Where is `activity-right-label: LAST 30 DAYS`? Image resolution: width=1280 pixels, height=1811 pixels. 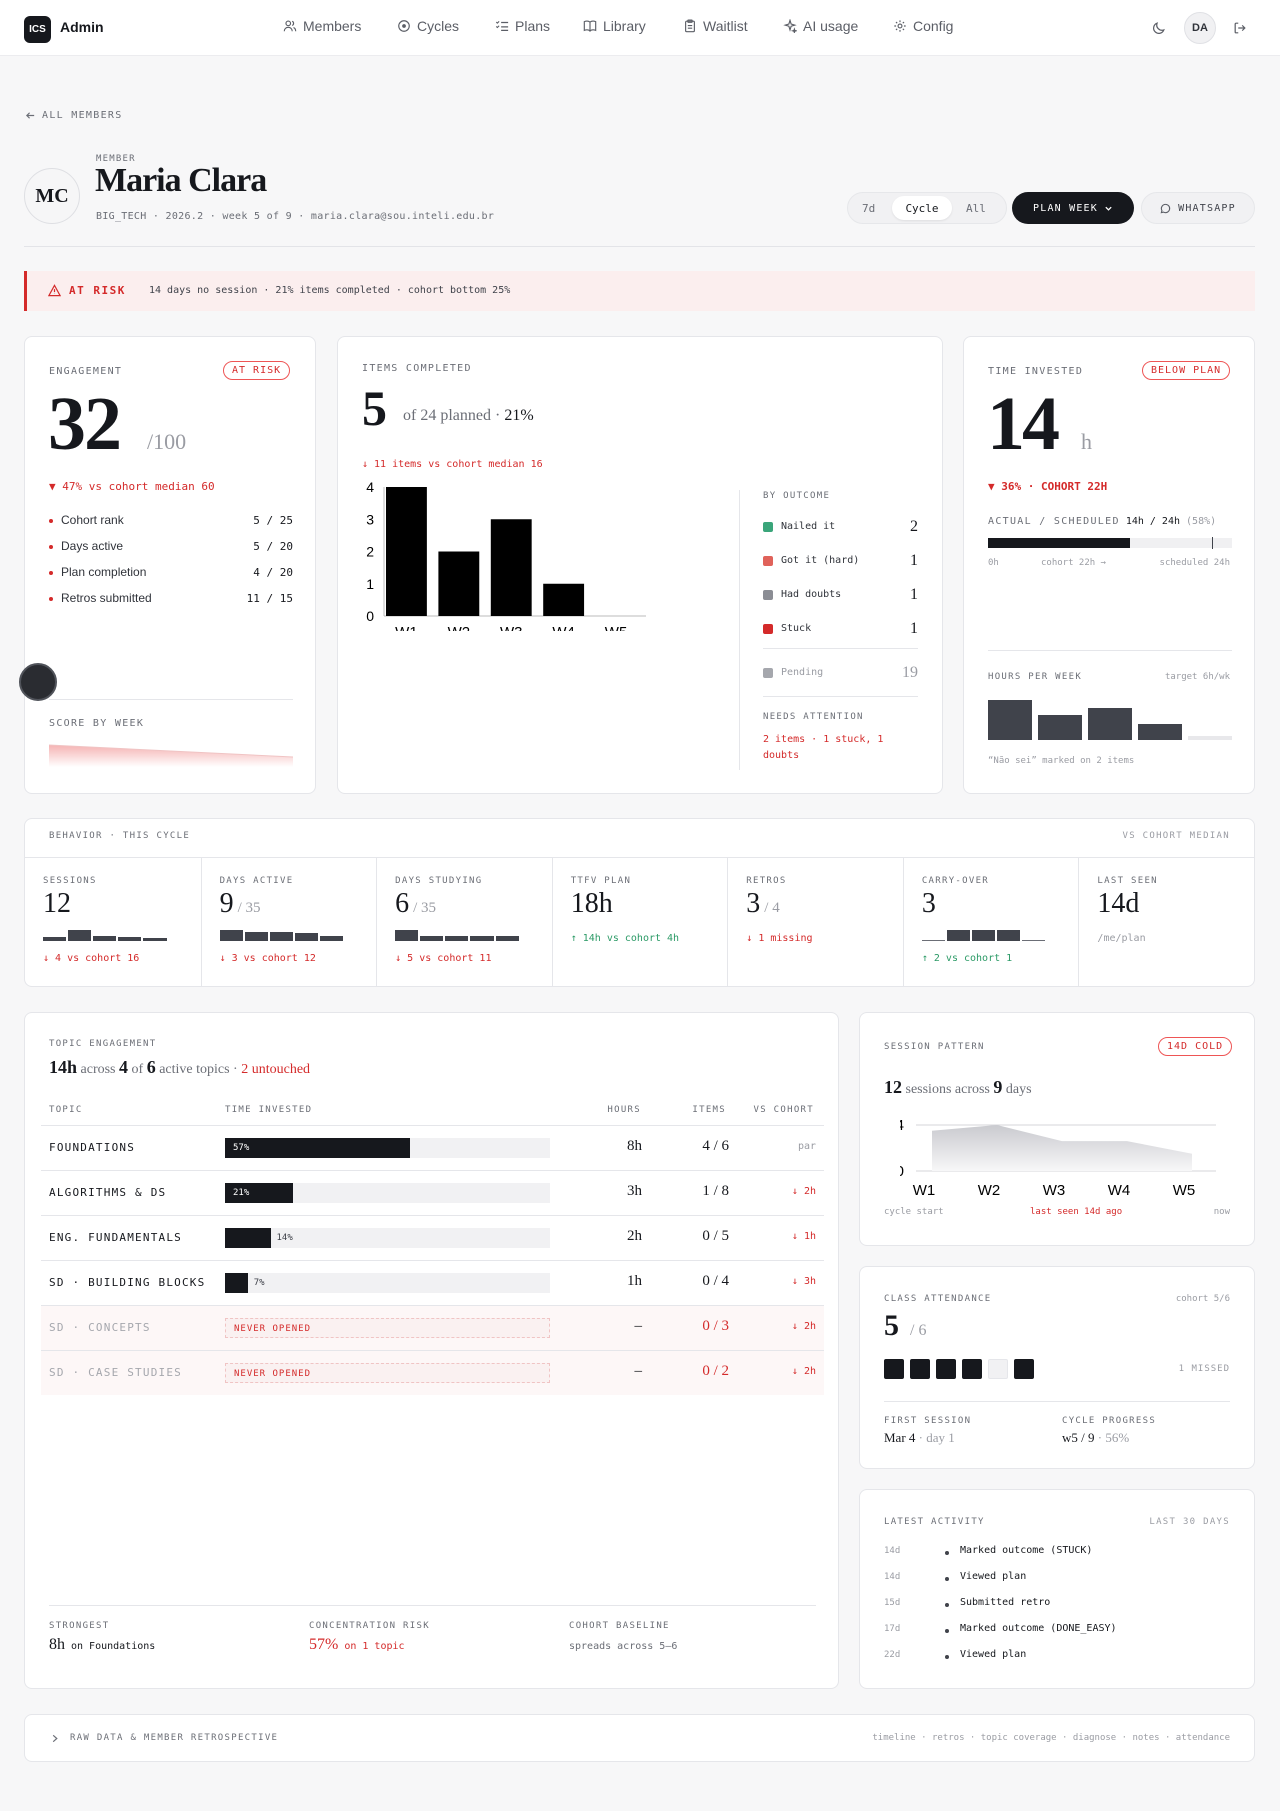
activity-right-label: LAST 30 DAYS is located at coordinates (1189, 1522).